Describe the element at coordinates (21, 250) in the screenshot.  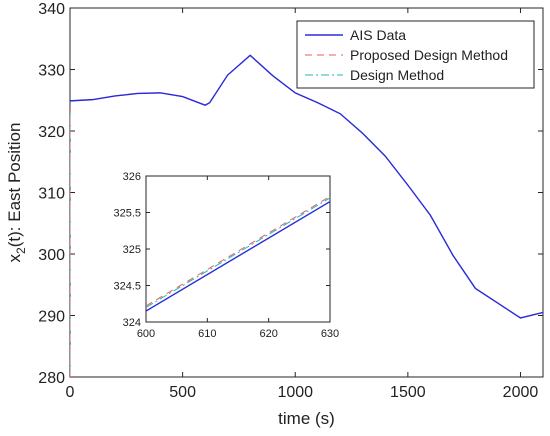
I see `y-axis-label-subscript: 2` at that location.